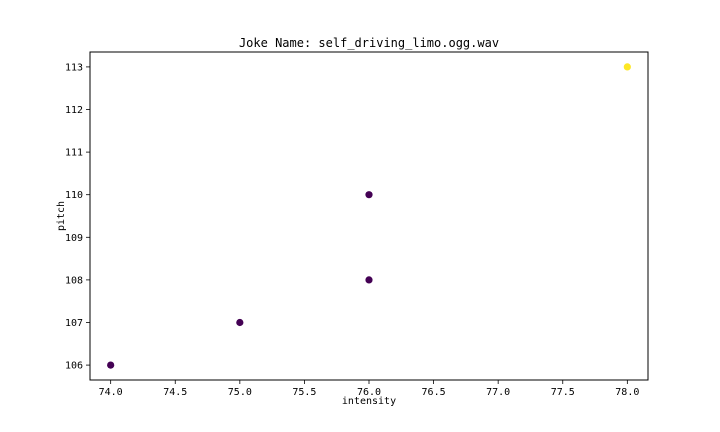 The image size is (720, 432). I want to click on x-tick-label: 75.0, so click(240, 392).